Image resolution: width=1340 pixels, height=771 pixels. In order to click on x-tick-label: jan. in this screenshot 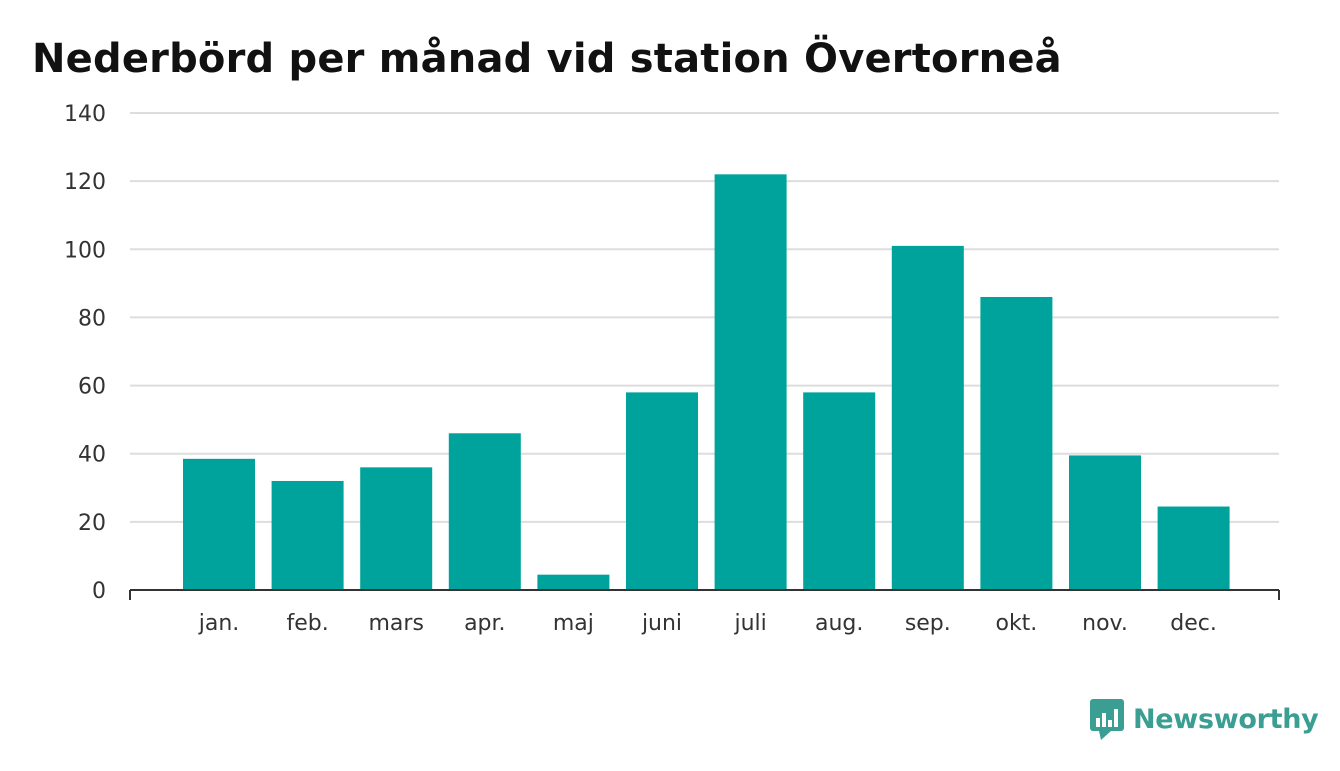, I will do `click(219, 623)`.